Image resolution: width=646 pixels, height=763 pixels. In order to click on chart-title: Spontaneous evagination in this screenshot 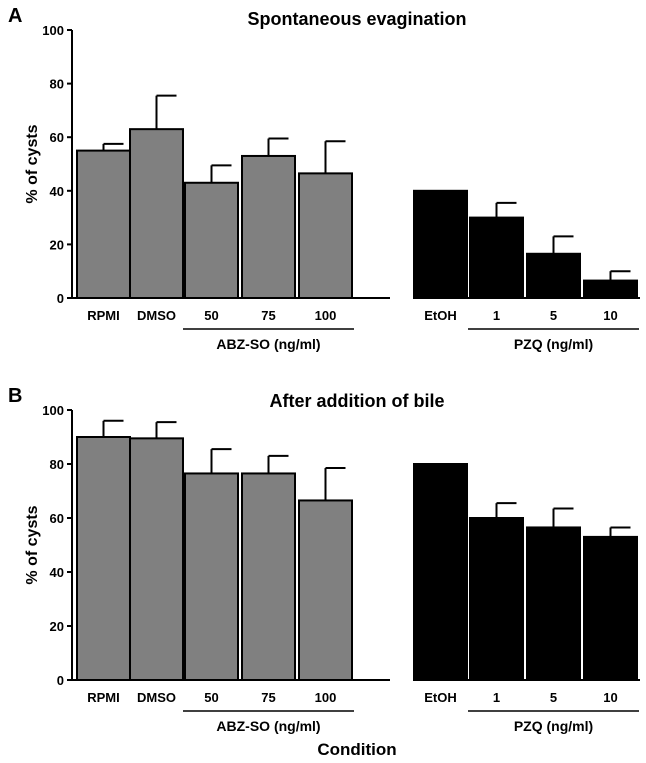, I will do `click(356, 19)`.